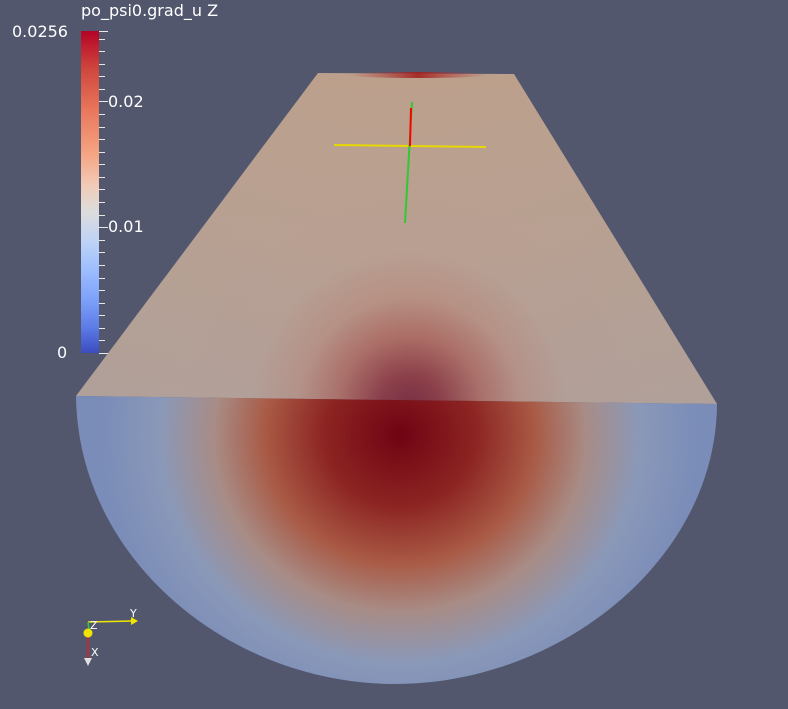 The width and height of the screenshot is (788, 709). Describe the element at coordinates (150, 10) in the screenshot. I see `colorbar-title: po_psi0.grad_u Z` at that location.